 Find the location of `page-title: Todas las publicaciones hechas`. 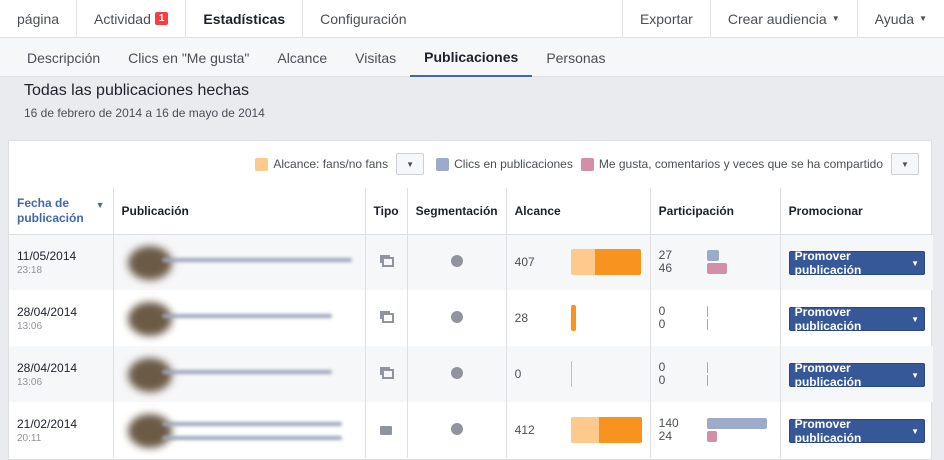

page-title: Todas las publicaciones hechas is located at coordinates (137, 90).